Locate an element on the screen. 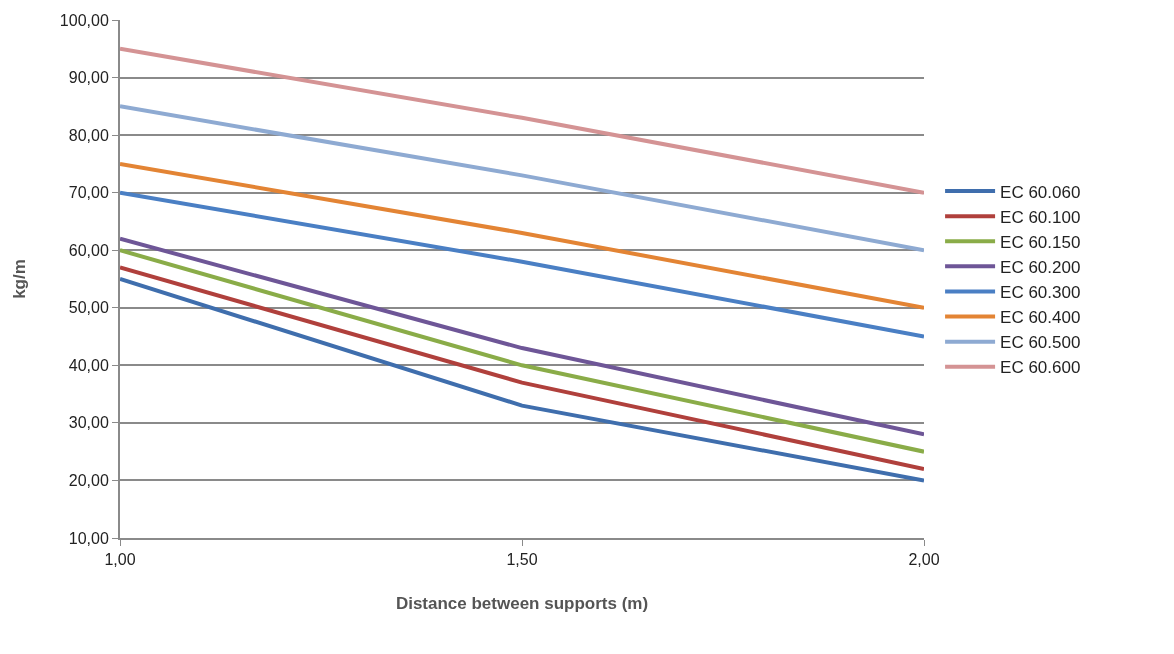 This screenshot has height=654, width=1174. legend-label: EC 60.200 is located at coordinates (1040, 267).